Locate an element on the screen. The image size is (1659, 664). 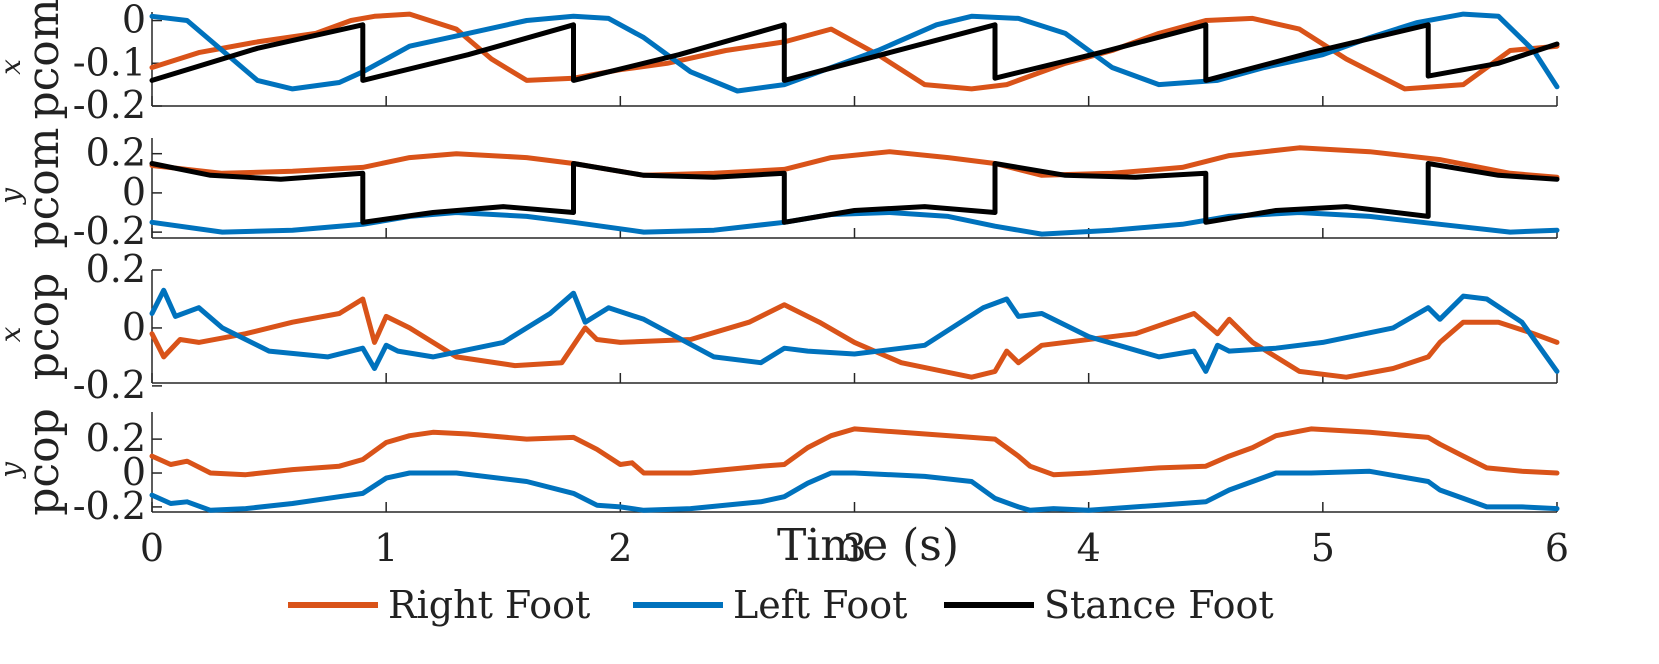
x-tick-label: 2 is located at coordinates (620, 548).